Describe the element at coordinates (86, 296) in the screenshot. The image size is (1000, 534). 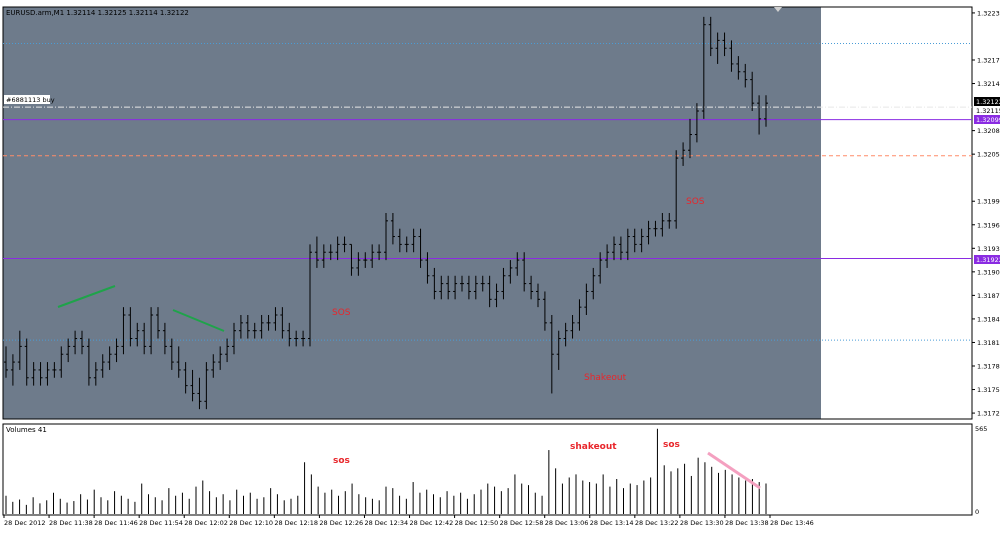
I see `trendline-left` at that location.